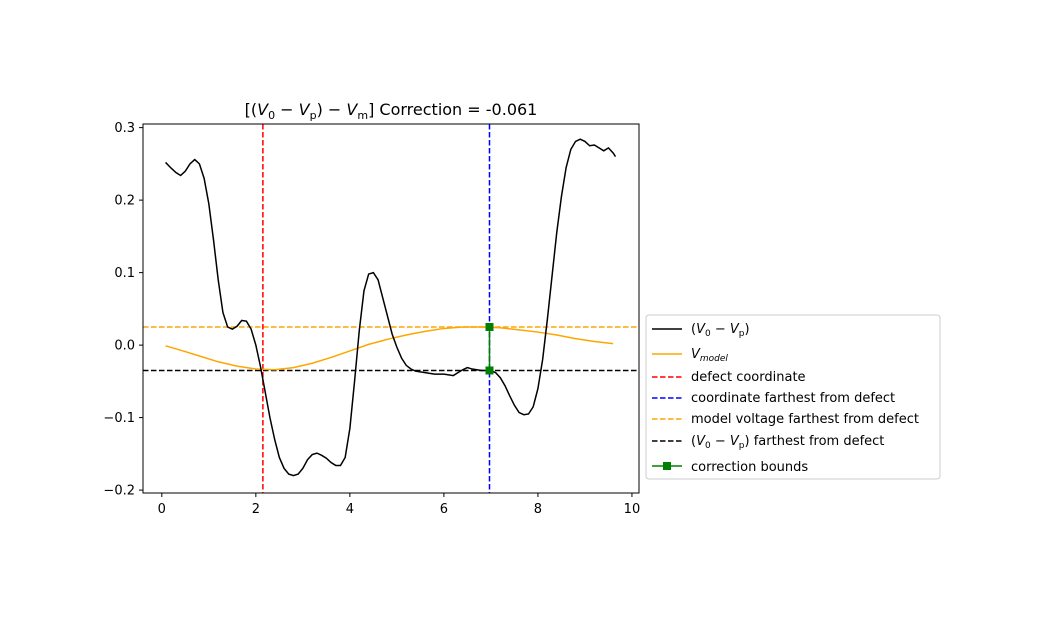 The height and width of the screenshot is (617, 1040). What do you see at coordinates (805, 419) in the screenshot?
I see `svg-text:model voltage farthest from de: model voltage farthest from defect` at bounding box center [805, 419].